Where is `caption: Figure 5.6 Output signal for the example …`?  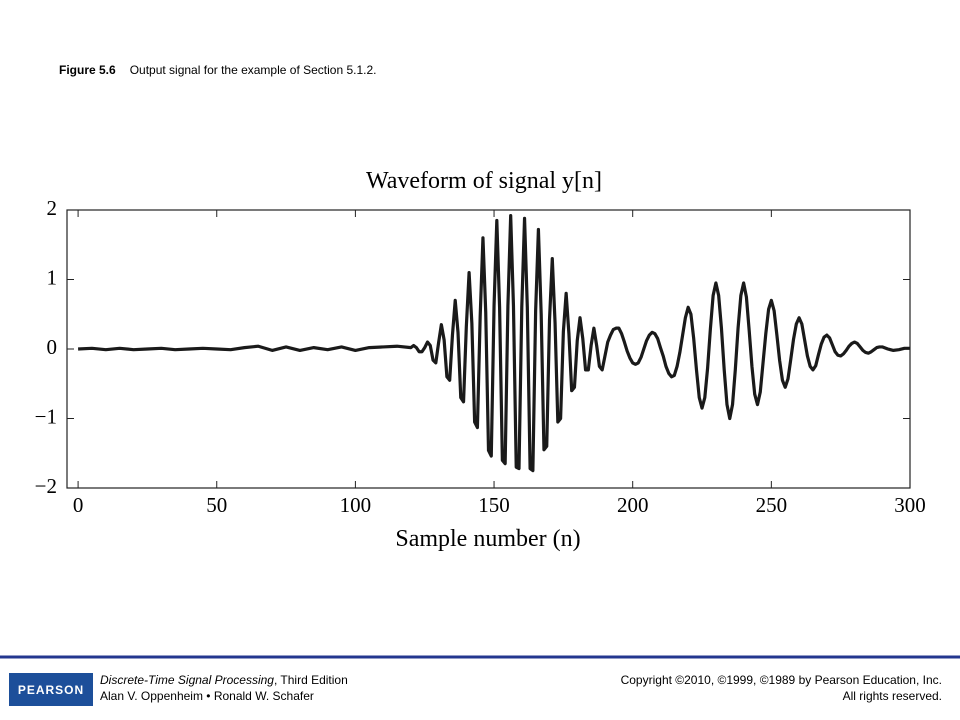
caption: Figure 5.6 Output signal for the example … is located at coordinates (218, 70).